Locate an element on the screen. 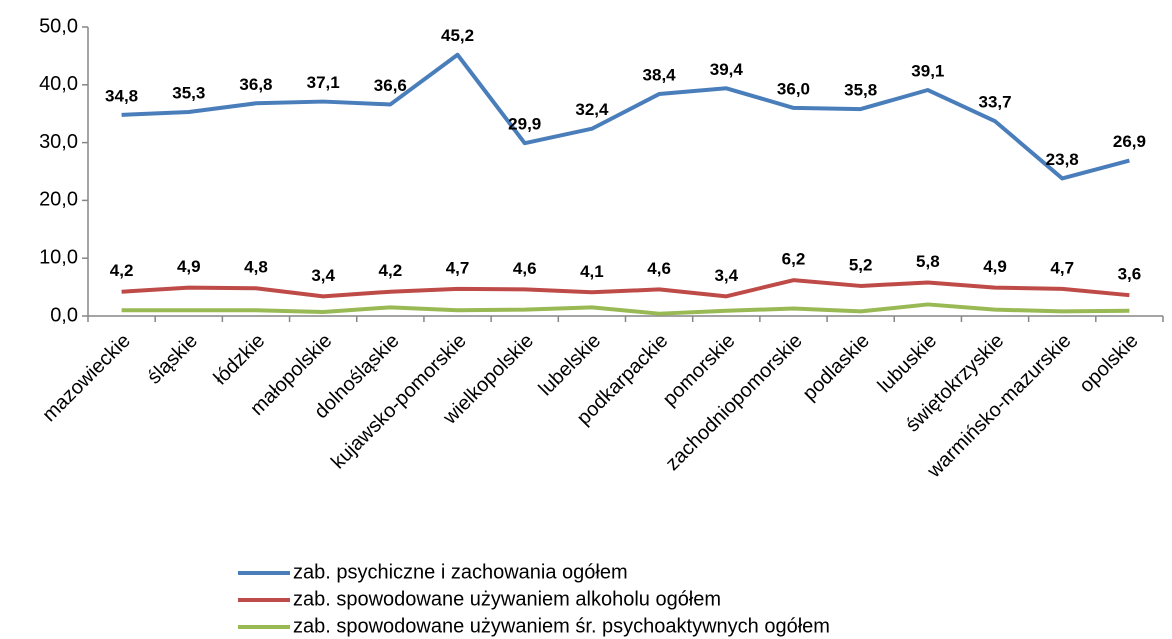 The image size is (1172, 639). data-label: 5,2 is located at coordinates (861, 264).